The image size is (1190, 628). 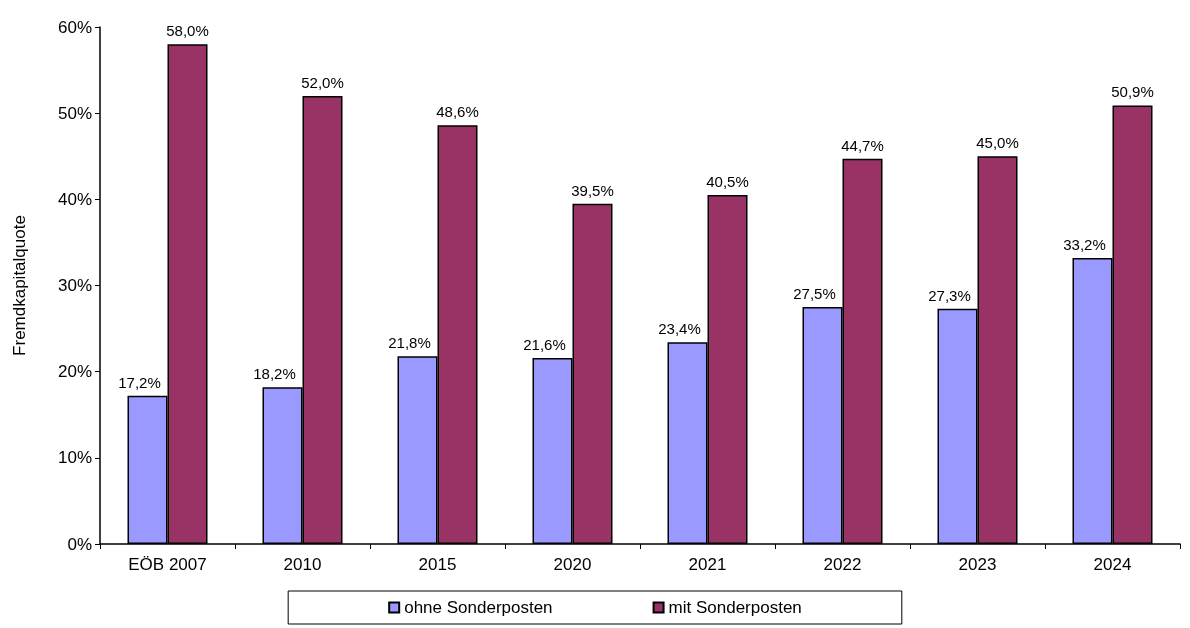 I want to click on x-tick-label: 2022, so click(x=842, y=564).